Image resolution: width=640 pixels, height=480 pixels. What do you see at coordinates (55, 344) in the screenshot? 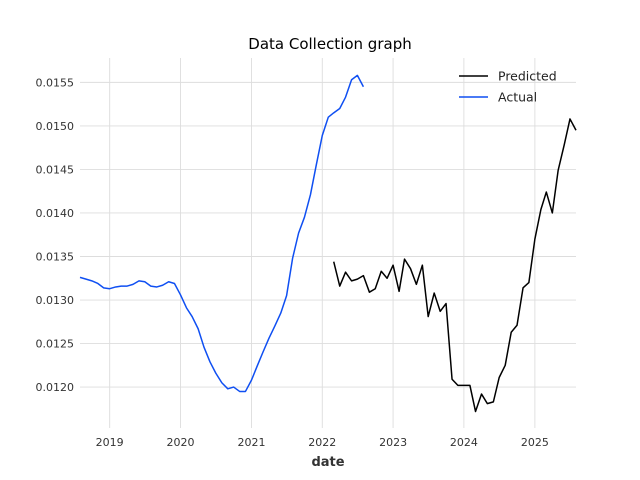
I see `y-tick-label: 0.0125` at bounding box center [55, 344].